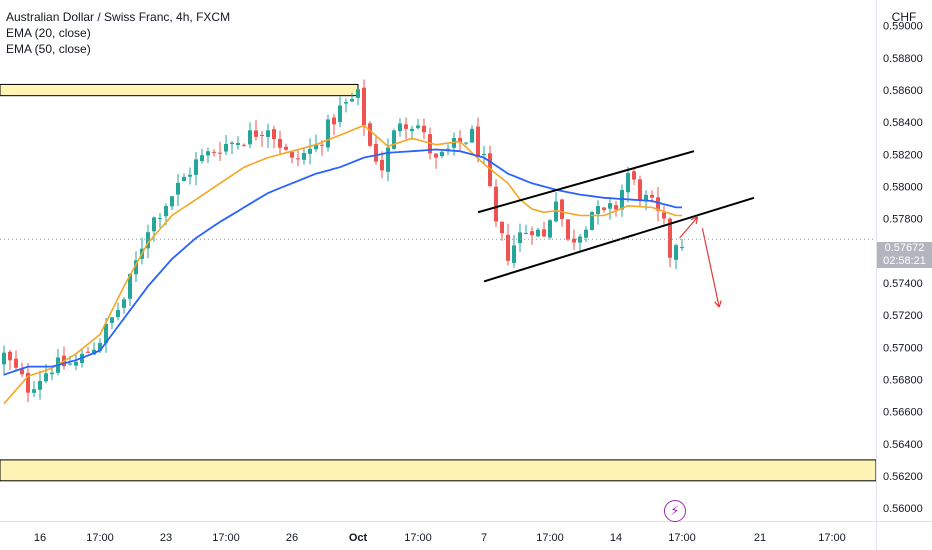 The height and width of the screenshot is (550, 932). Describe the element at coordinates (903, 59) in the screenshot. I see `y-tick-label: 0.58800` at that location.